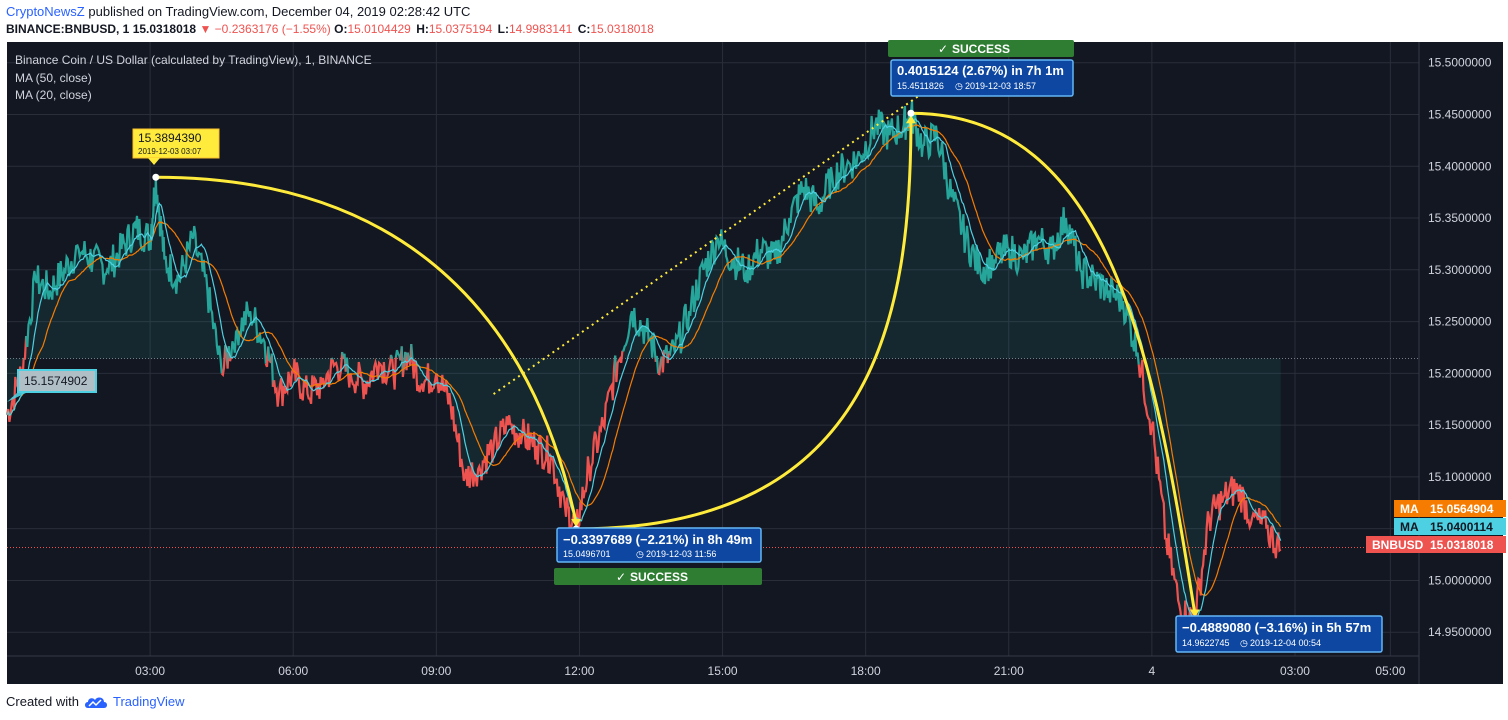  I want to click on peak-point, so click(156, 177).